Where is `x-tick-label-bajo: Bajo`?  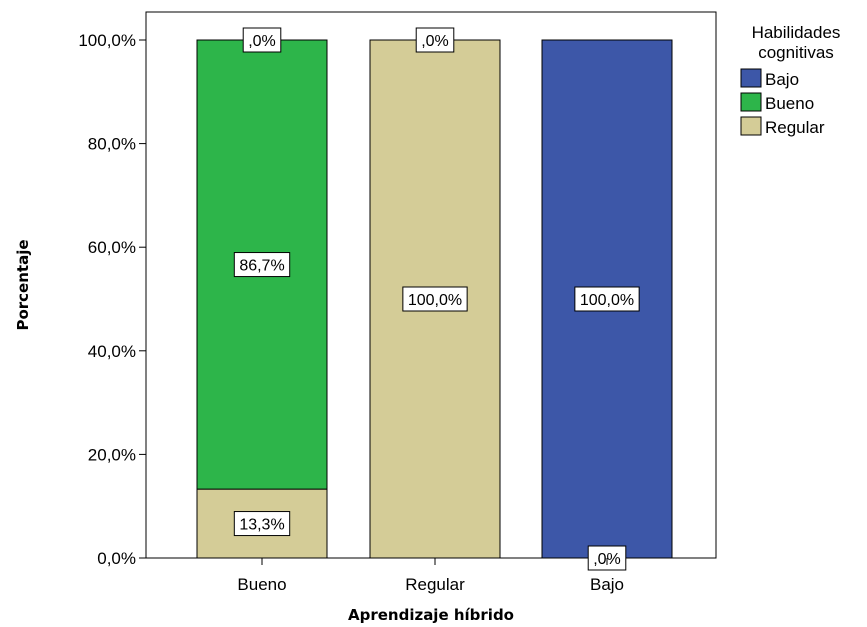
x-tick-label-bajo: Bajo is located at coordinates (607, 584).